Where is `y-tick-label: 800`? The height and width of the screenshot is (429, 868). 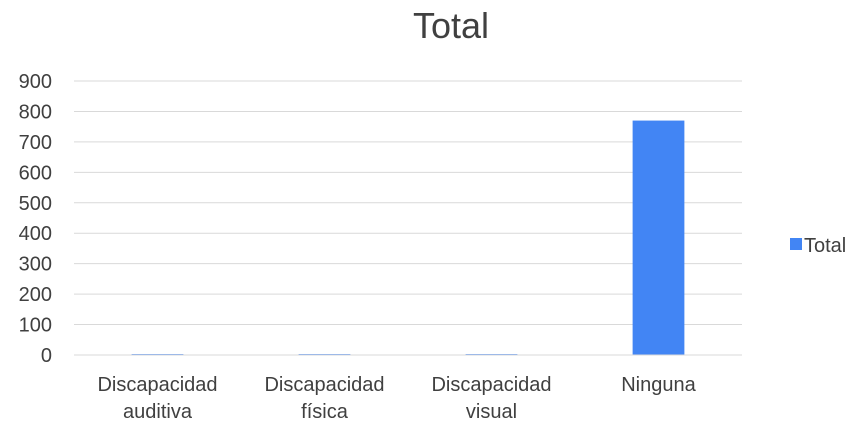
y-tick-label: 800 is located at coordinates (35, 112).